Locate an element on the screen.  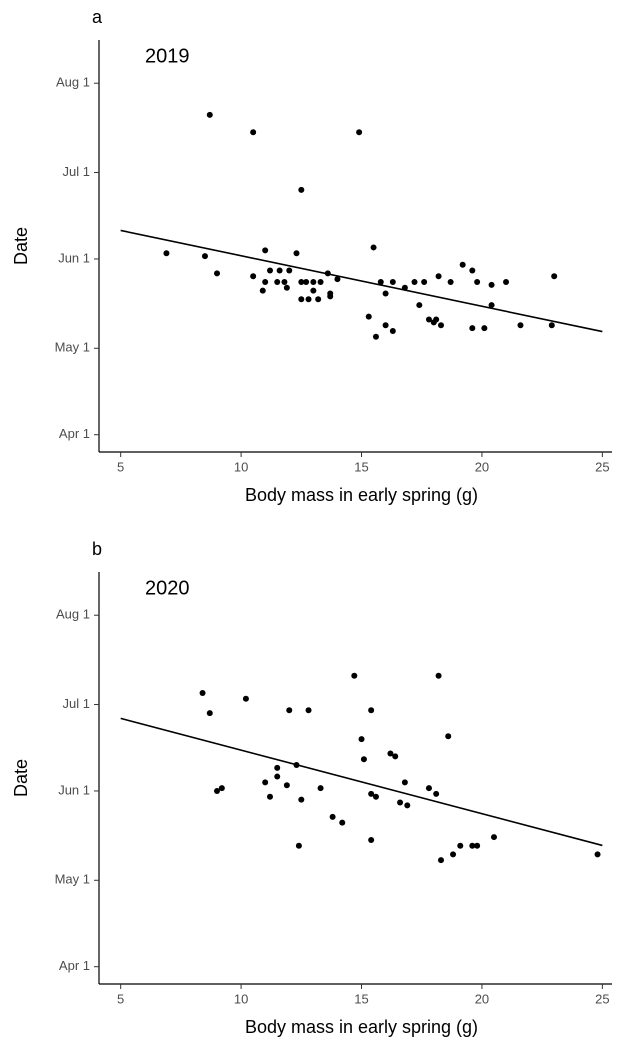
y-tick-label: May 1 is located at coordinates (72, 879).